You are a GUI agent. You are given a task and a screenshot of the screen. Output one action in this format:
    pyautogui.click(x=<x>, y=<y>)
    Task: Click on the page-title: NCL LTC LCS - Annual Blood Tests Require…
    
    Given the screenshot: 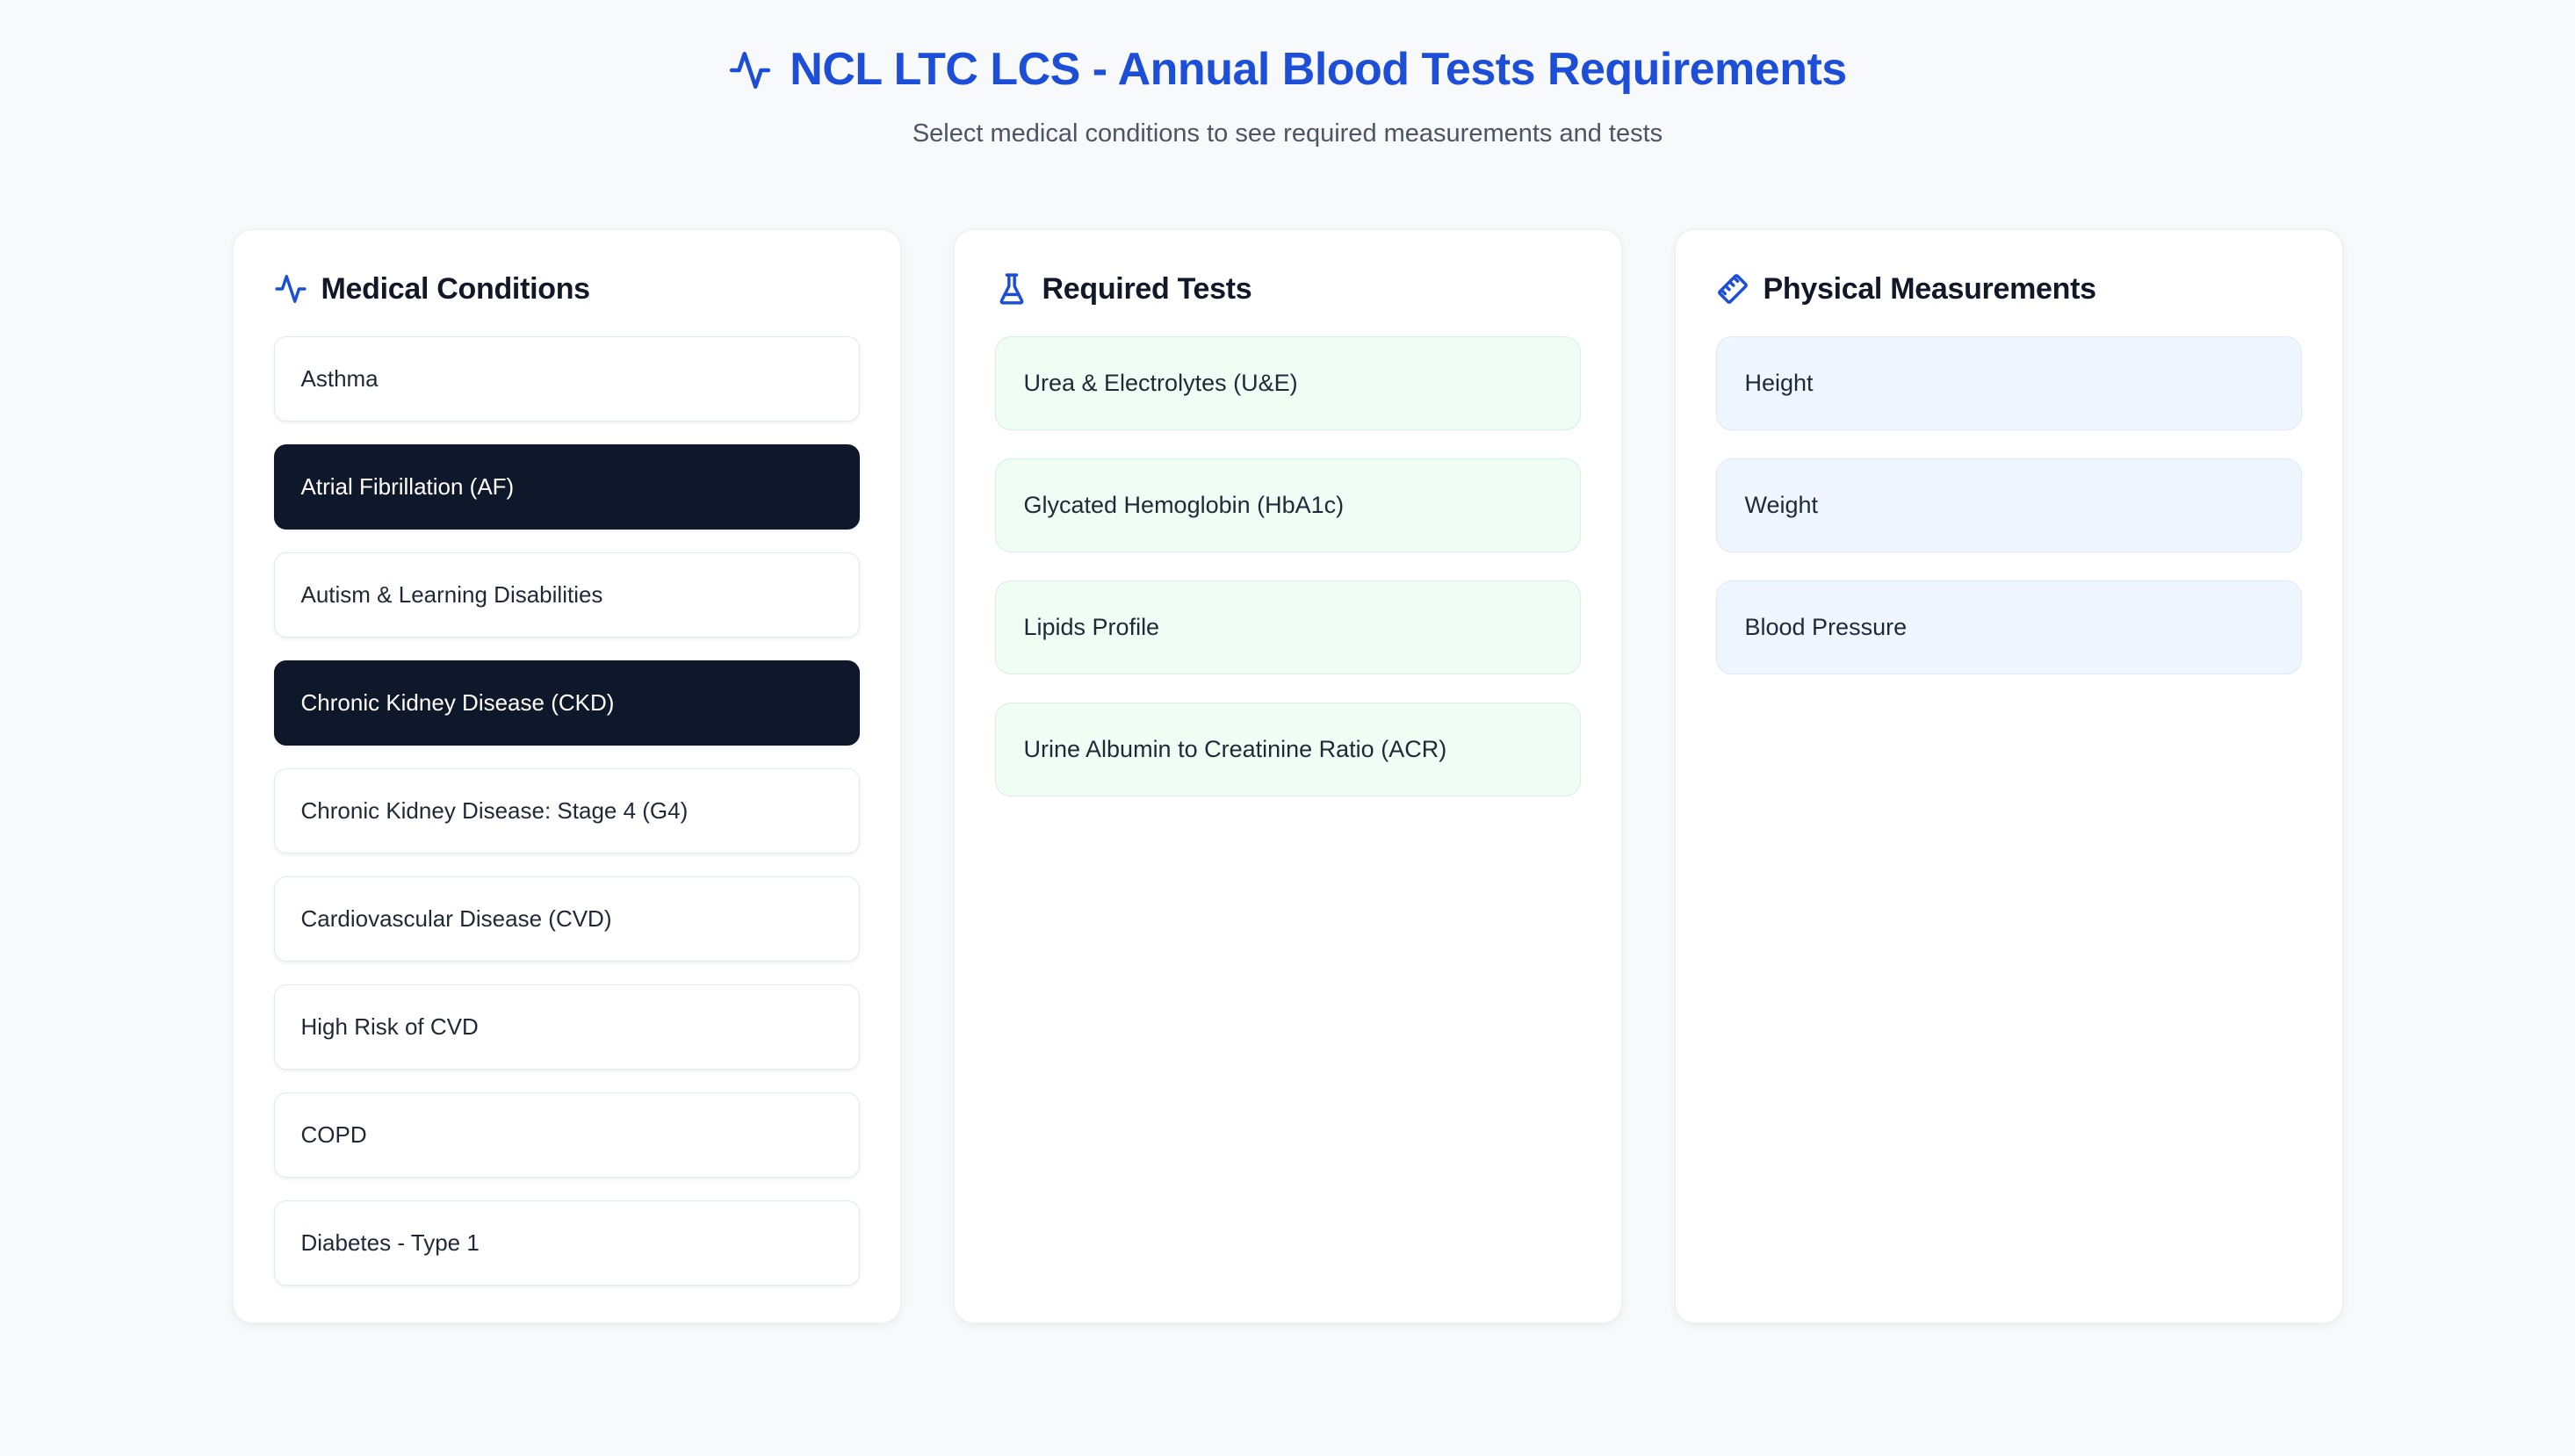 What is the action you would take?
    pyautogui.click(x=1319, y=69)
    